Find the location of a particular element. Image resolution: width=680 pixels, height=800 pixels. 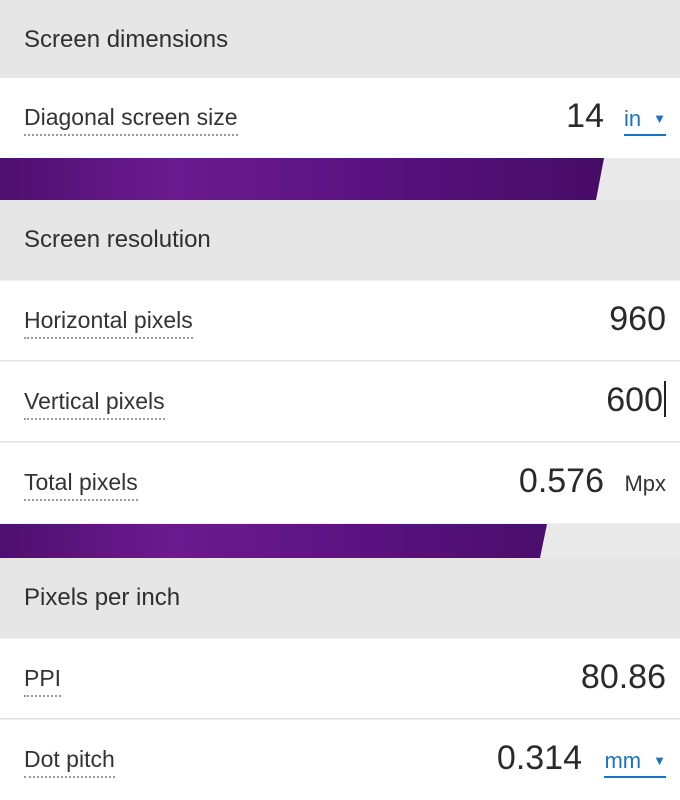

horizontal-pixels-label: Horizontal pixels is located at coordinates (108, 322).